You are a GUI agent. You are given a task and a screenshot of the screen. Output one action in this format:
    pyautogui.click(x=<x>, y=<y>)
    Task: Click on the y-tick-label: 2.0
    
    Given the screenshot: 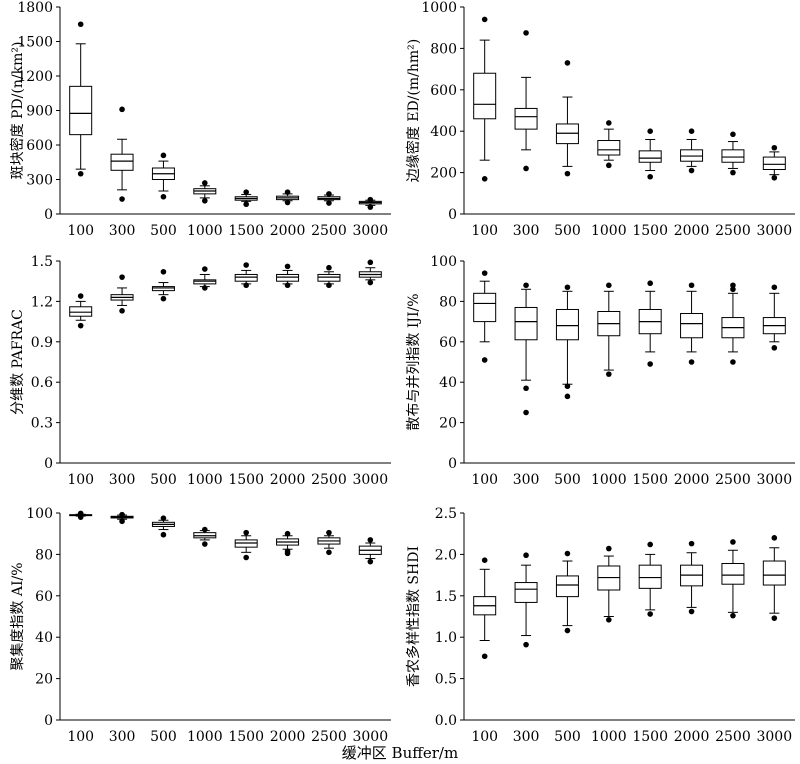 What is the action you would take?
    pyautogui.click(x=446, y=555)
    